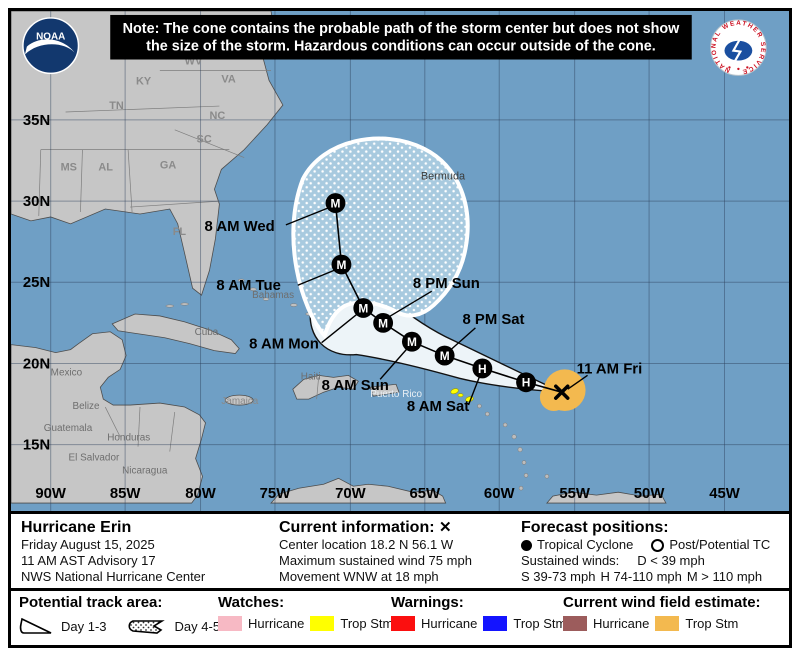 This screenshot has height=656, width=800. I want to click on svg-text: NOAA, so click(50, 37).